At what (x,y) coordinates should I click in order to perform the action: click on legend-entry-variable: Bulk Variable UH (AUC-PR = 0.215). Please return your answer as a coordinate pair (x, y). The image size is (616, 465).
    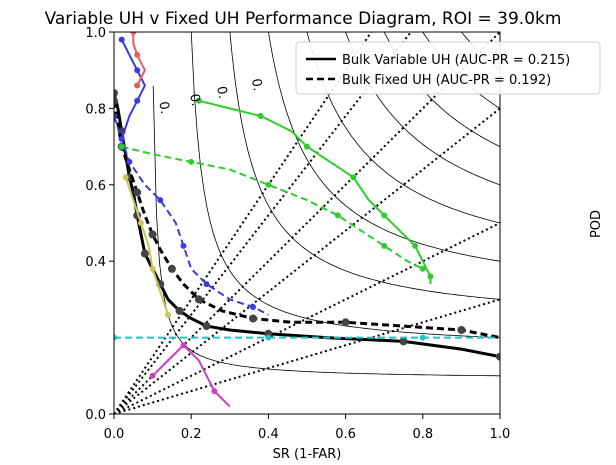
    Looking at the image, I should click on (456, 60).